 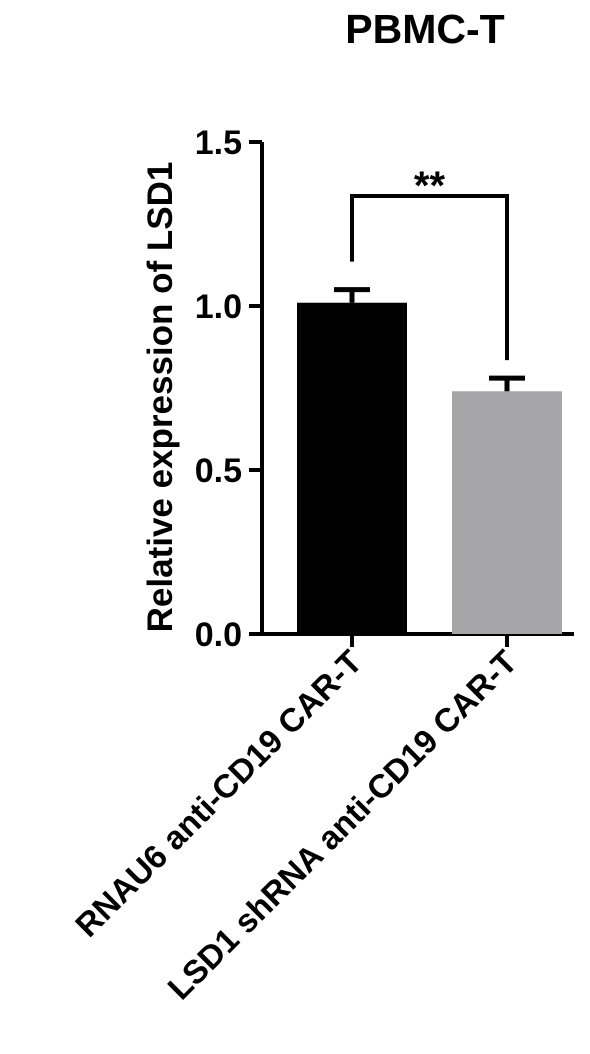 I want to click on y-axis-label: Relative expression of LSD1, so click(x=160, y=397).